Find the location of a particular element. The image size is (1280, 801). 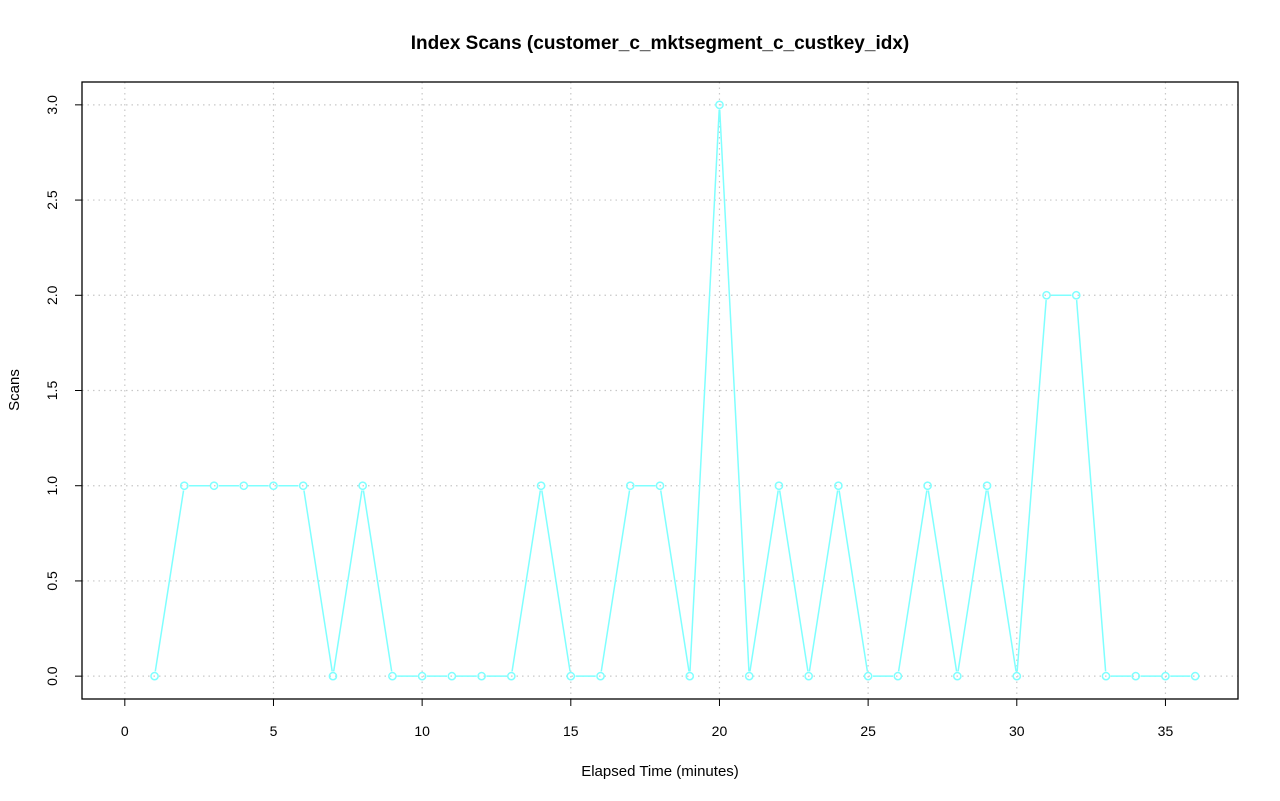

x-tick-label: 10 is located at coordinates (422, 731).